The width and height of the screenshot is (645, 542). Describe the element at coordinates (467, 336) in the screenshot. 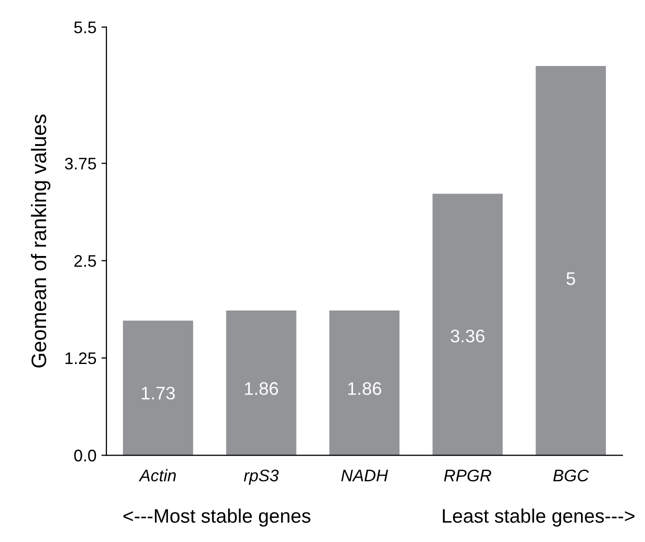

I see `data-label: 3.36` at that location.